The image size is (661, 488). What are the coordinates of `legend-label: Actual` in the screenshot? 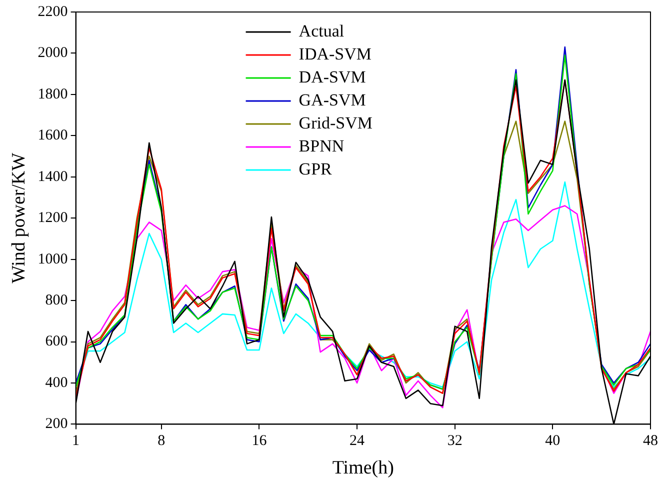 It's located at (321, 30).